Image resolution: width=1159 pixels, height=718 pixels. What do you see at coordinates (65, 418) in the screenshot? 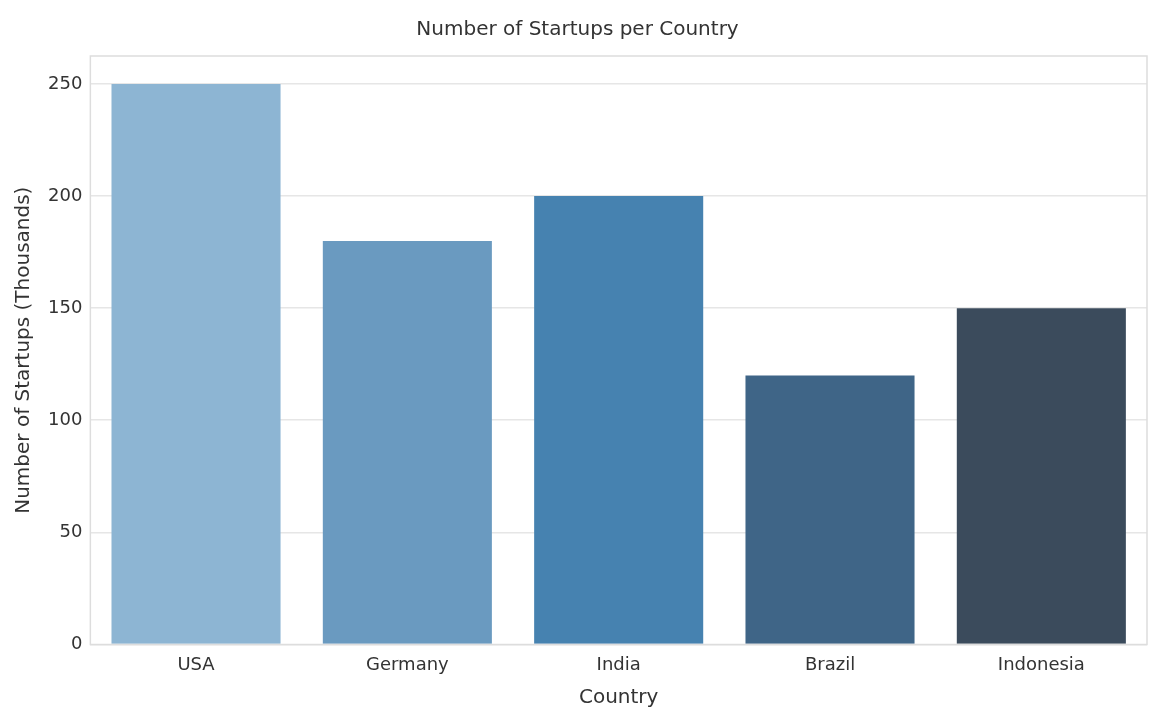
I see `y-tick-label: 100` at bounding box center [65, 418].